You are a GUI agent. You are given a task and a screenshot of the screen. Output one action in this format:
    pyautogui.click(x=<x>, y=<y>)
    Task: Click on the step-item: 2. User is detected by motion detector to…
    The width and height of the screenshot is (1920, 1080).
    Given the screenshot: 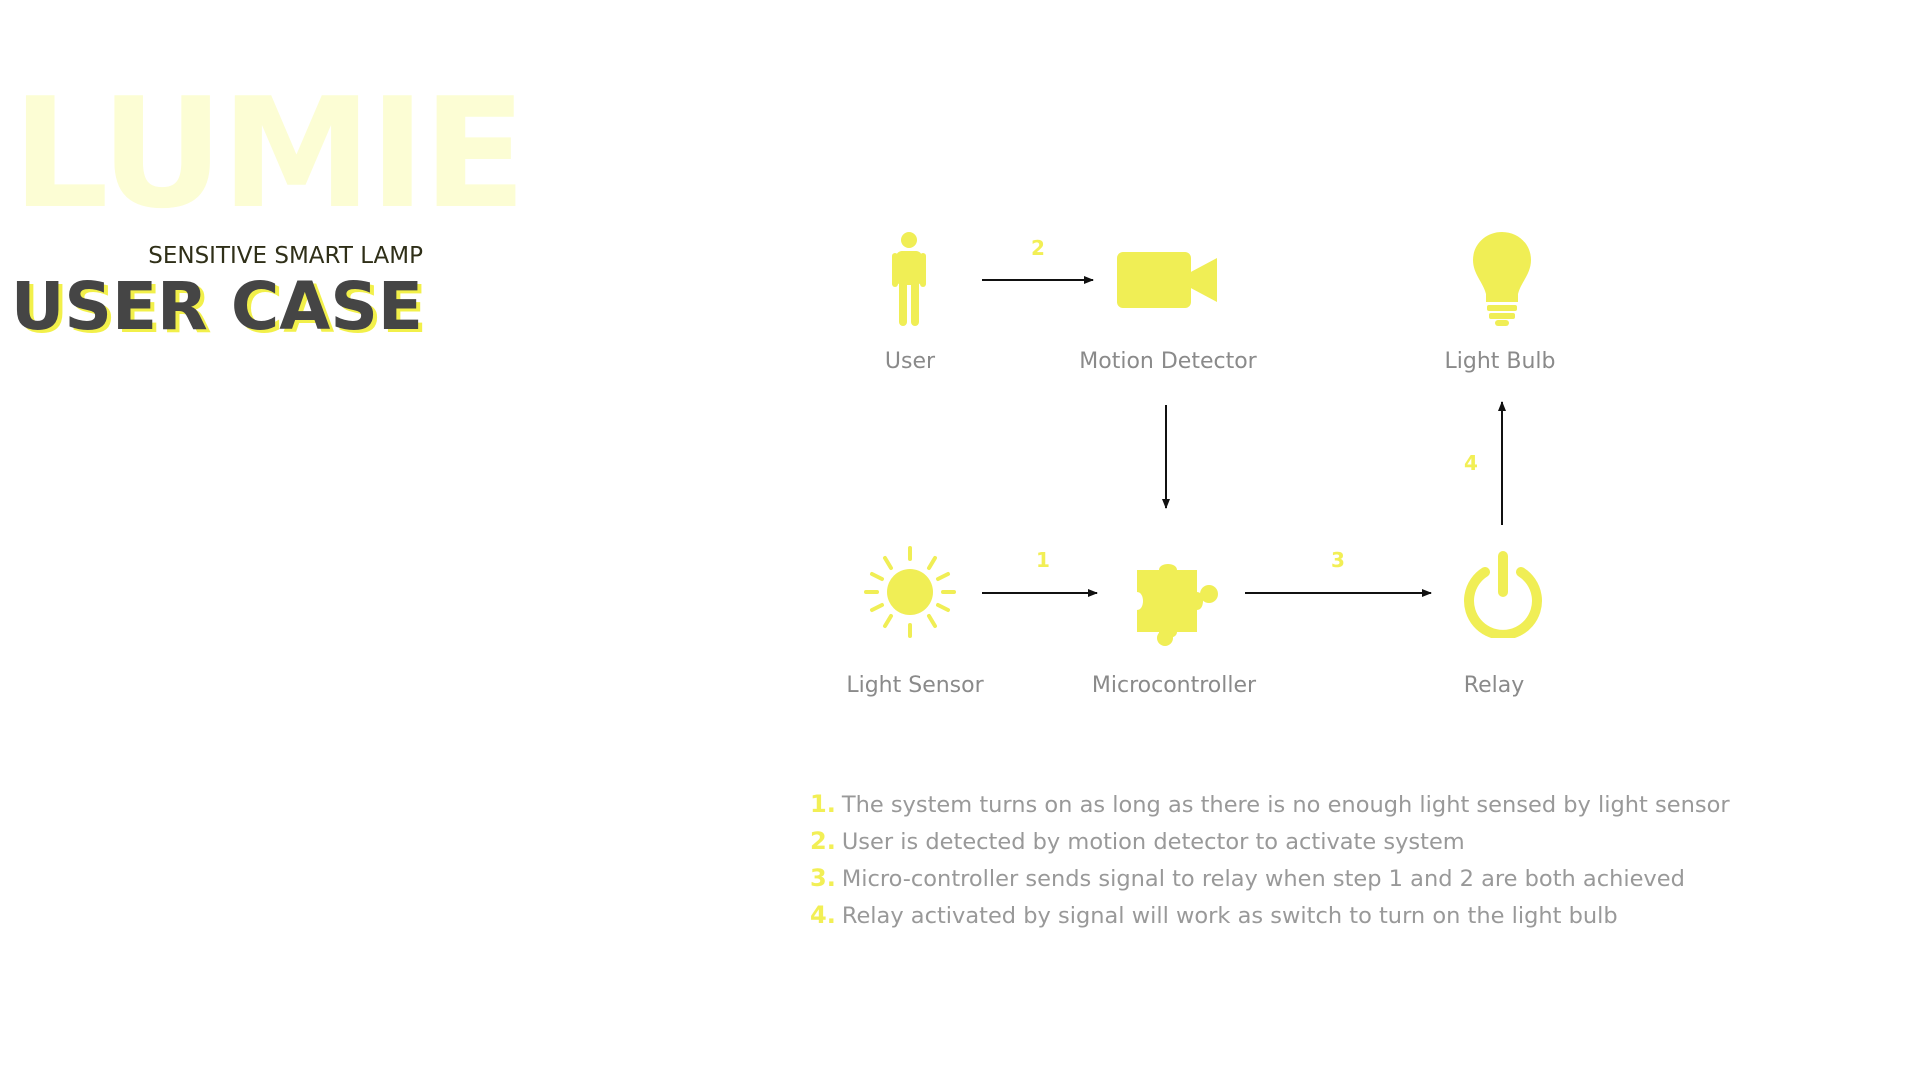 What is the action you would take?
    pyautogui.click(x=1270, y=841)
    